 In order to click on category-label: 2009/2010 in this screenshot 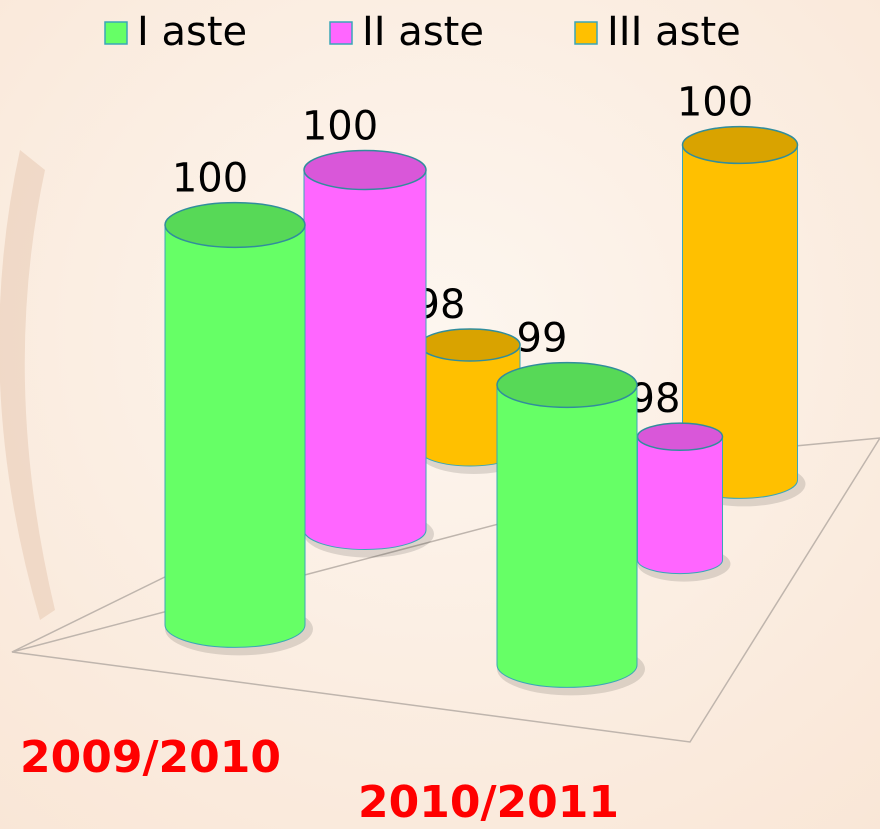, I will do `click(150, 757)`.